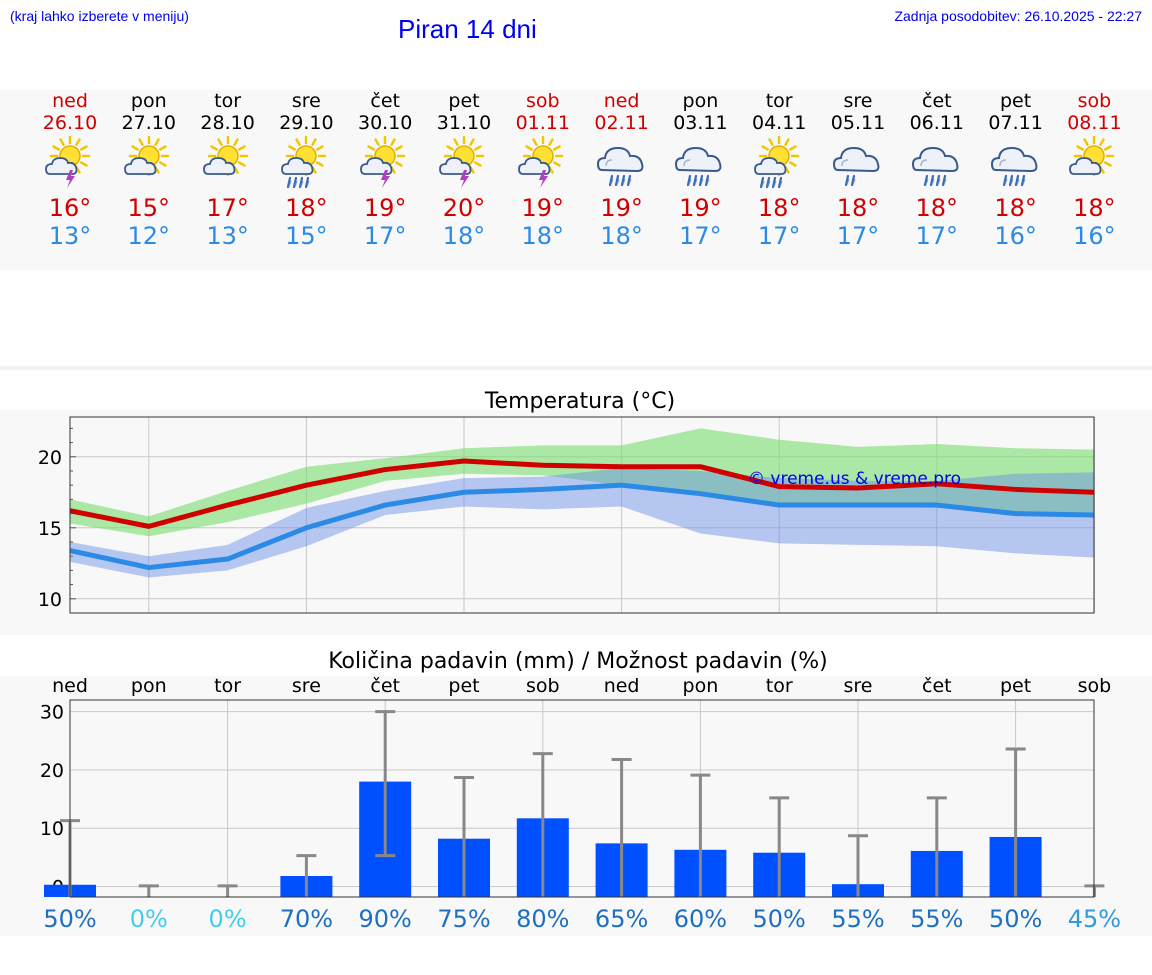 The image size is (1152, 975). What do you see at coordinates (227, 123) in the screenshot?
I see `day-date: 28.10` at bounding box center [227, 123].